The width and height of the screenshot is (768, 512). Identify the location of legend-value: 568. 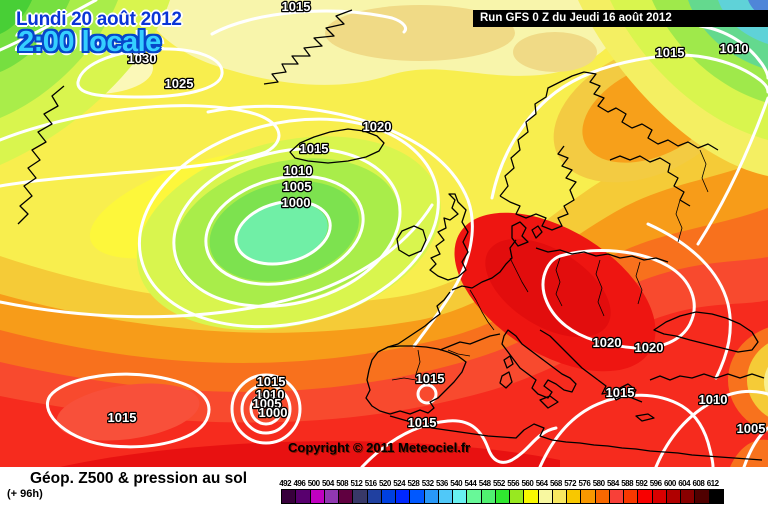
(555, 483).